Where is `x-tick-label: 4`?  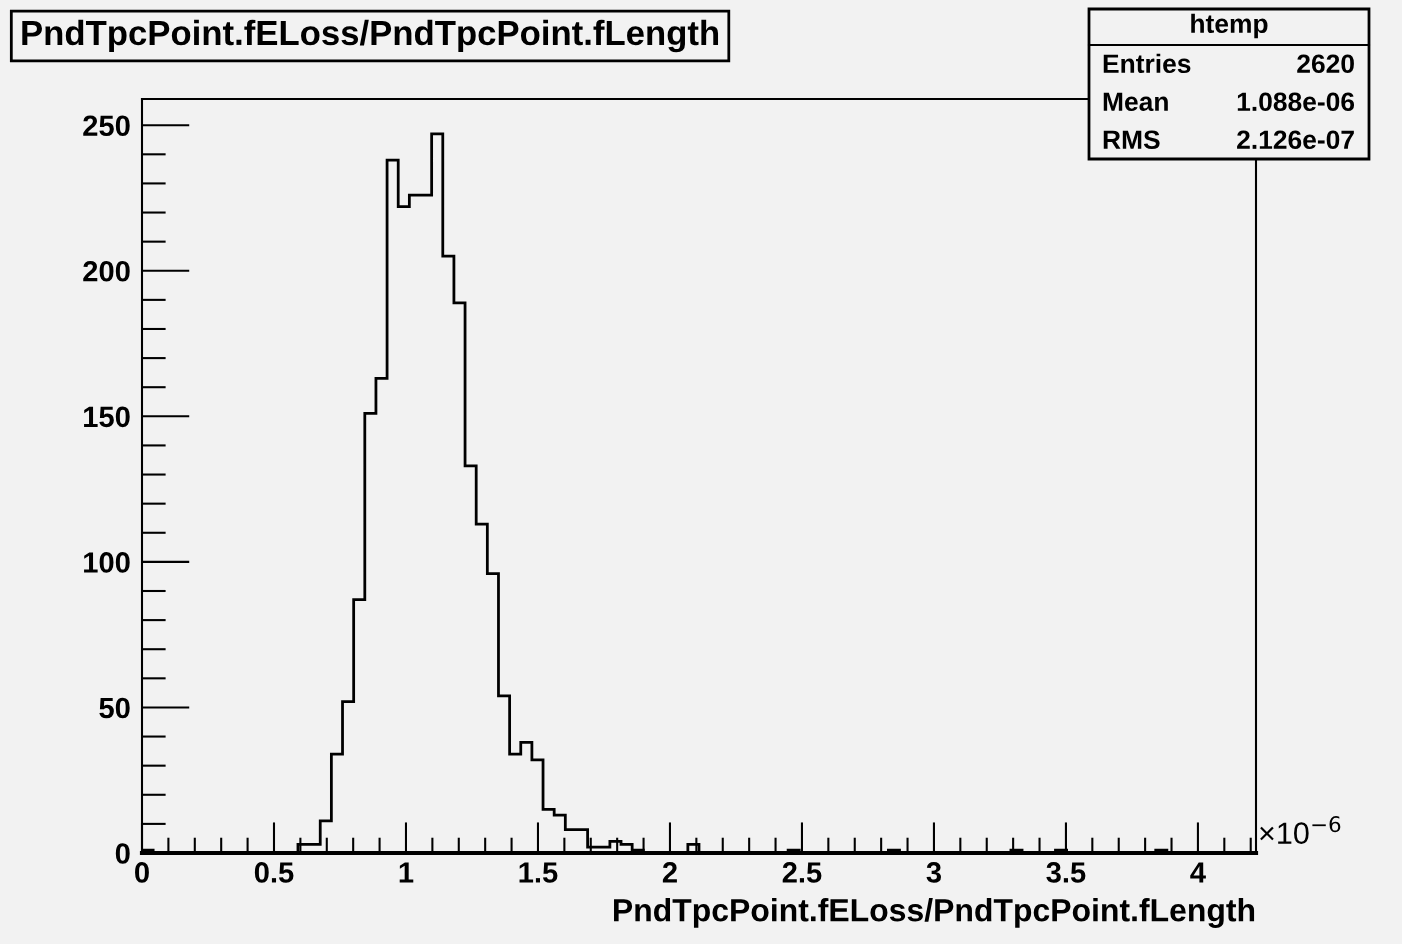
x-tick-label: 4 is located at coordinates (1198, 872).